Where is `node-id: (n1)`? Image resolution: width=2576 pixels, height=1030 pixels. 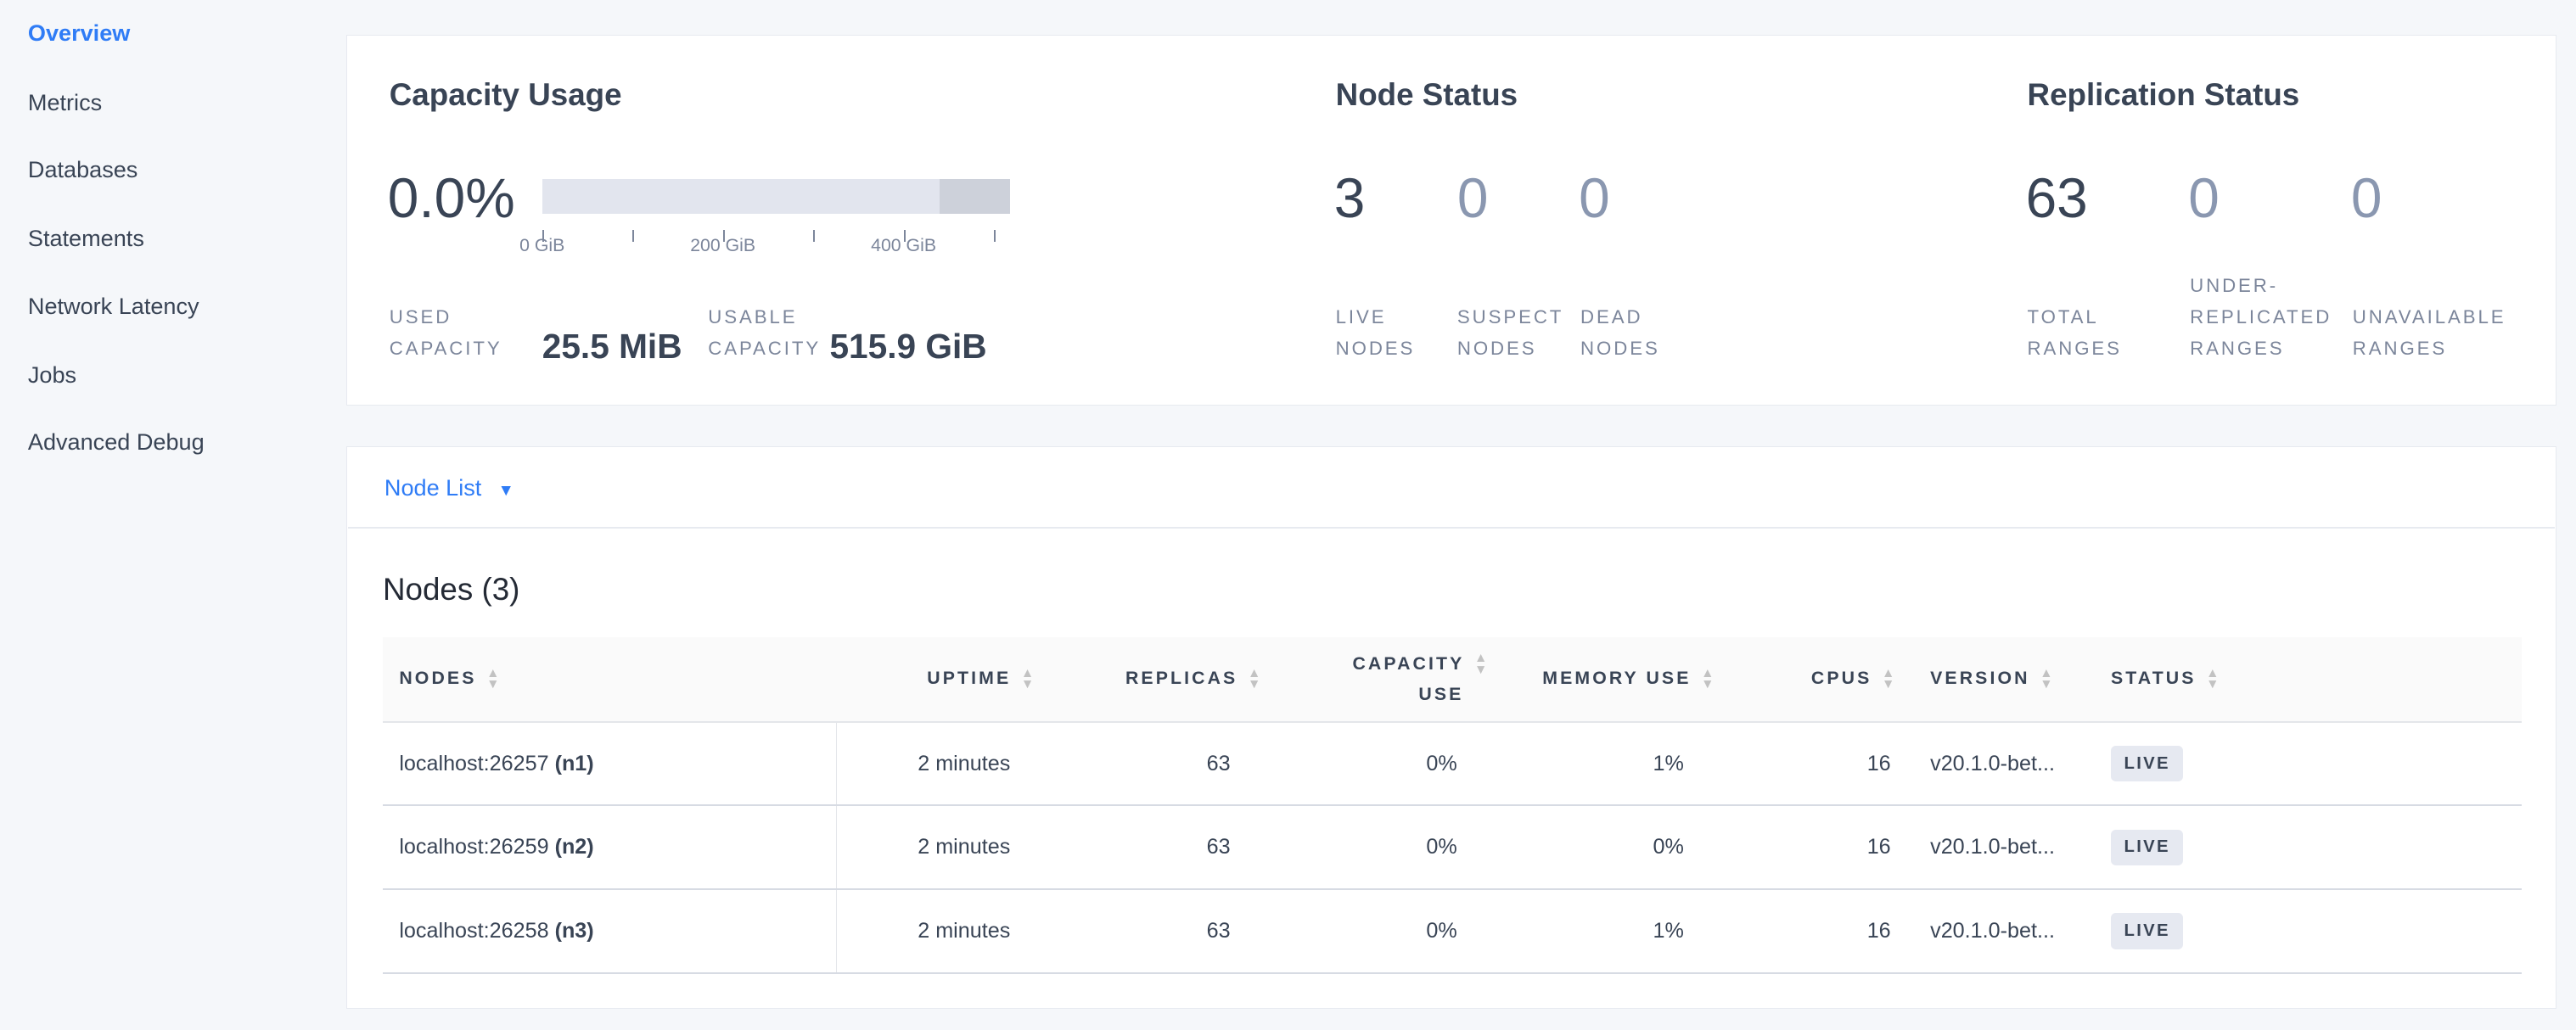
node-id: (n1) is located at coordinates (574, 763).